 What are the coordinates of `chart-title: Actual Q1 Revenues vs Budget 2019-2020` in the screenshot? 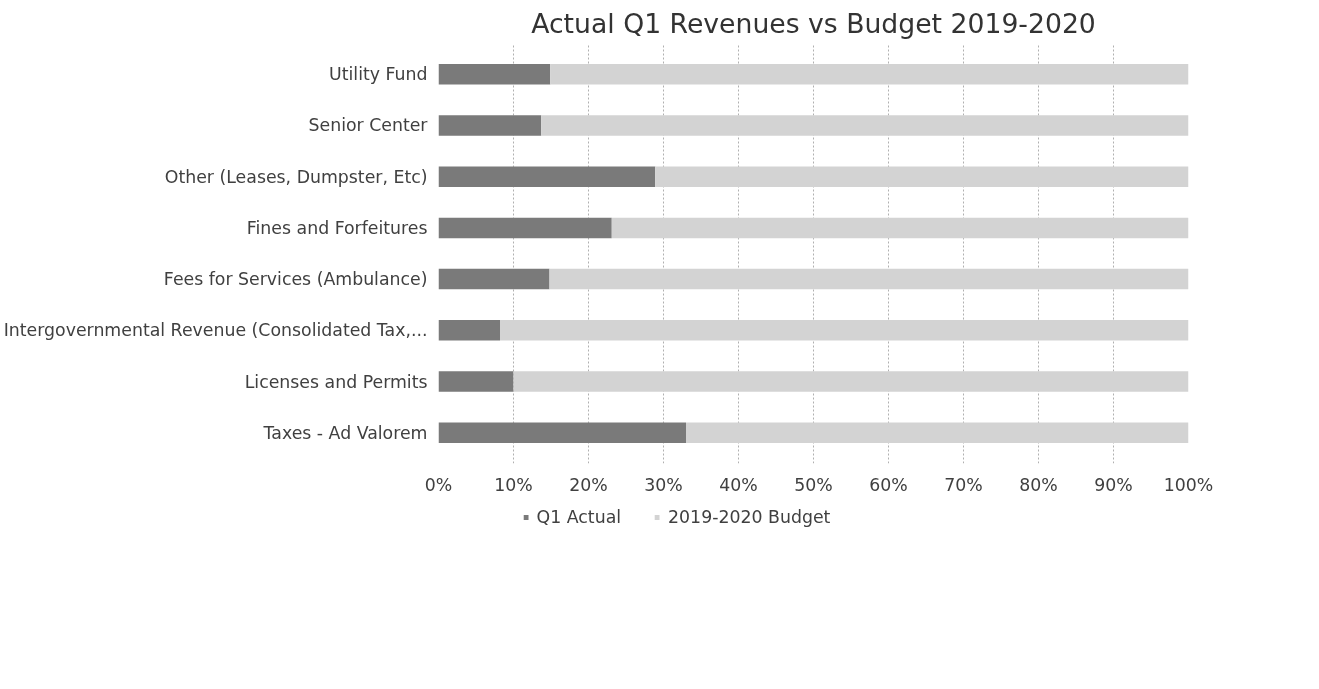 It's located at (813, 23).